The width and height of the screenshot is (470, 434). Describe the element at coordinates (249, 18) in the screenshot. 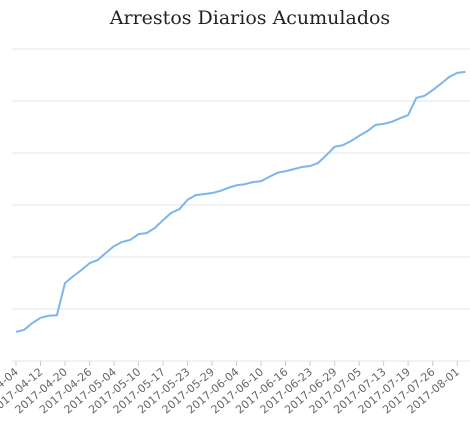

I see `chart-title: Arrestos Diarios Acumulados` at that location.